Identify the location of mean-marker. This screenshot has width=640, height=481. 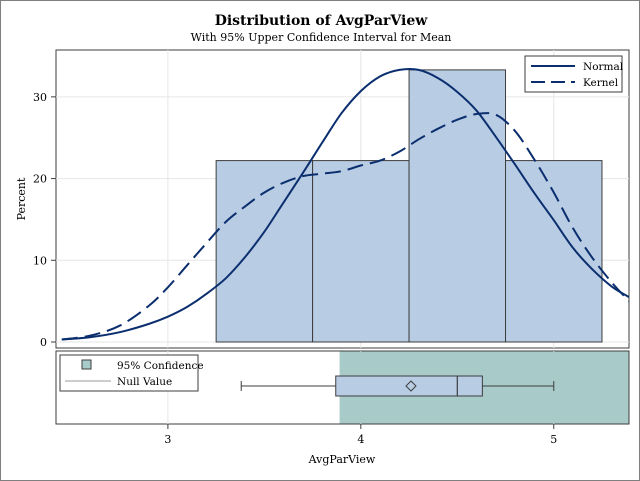
(411, 386).